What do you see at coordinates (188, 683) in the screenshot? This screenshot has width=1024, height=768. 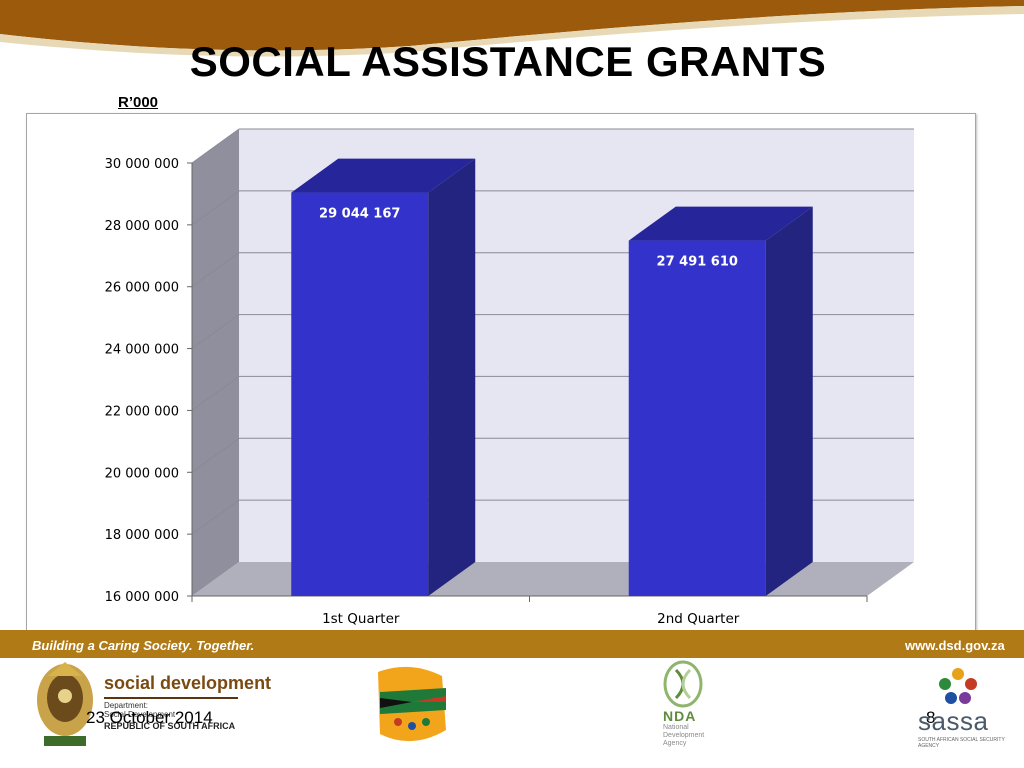 I see `dsd-name: social development` at bounding box center [188, 683].